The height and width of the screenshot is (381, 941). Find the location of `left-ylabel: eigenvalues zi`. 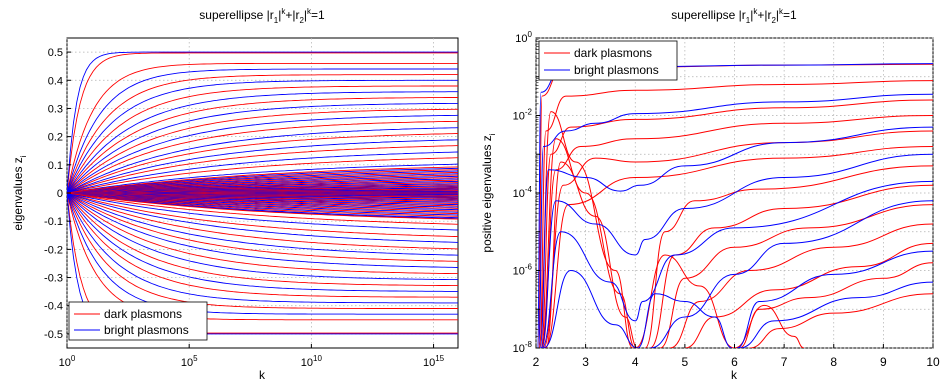

left-ylabel: eigenvalues zi is located at coordinates (19, 192).